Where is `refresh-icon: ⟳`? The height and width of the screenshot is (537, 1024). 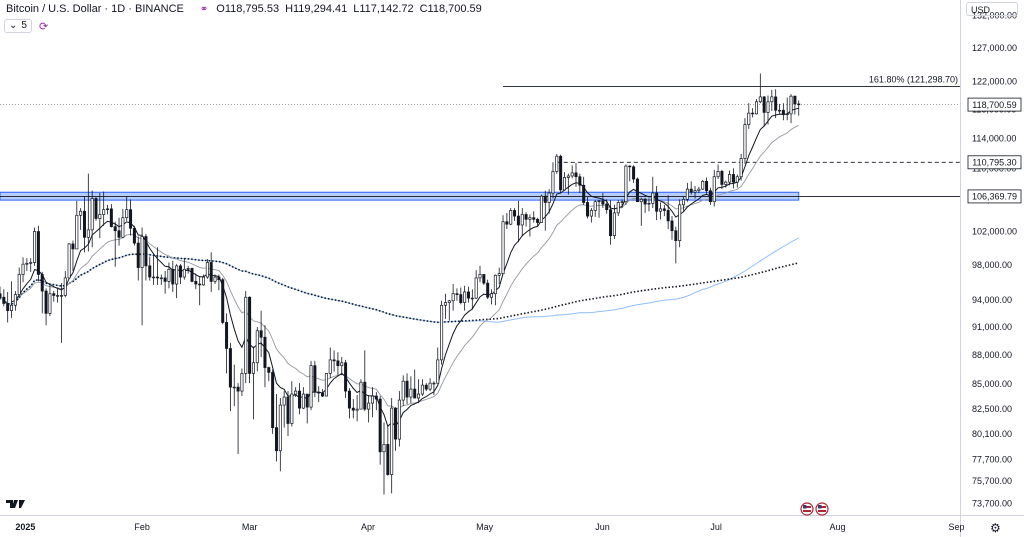
refresh-icon: ⟳ is located at coordinates (43, 26).